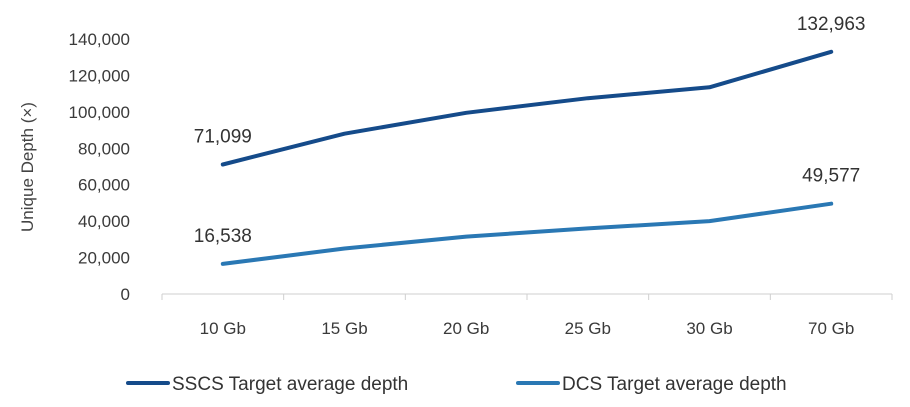 This screenshot has height=407, width=910. What do you see at coordinates (831, 328) in the screenshot?
I see `x-tick-label: 70 Gb` at bounding box center [831, 328].